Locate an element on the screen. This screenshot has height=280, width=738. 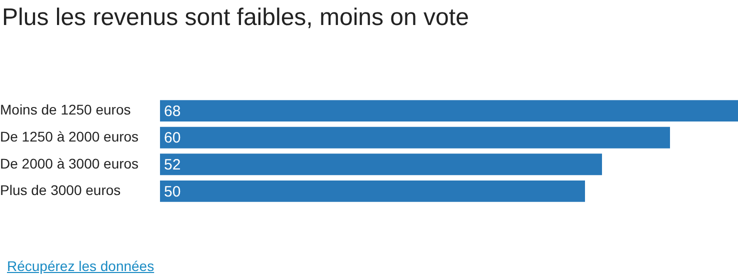
y-tick-label: Moins de 1250 euros is located at coordinates (65, 110).